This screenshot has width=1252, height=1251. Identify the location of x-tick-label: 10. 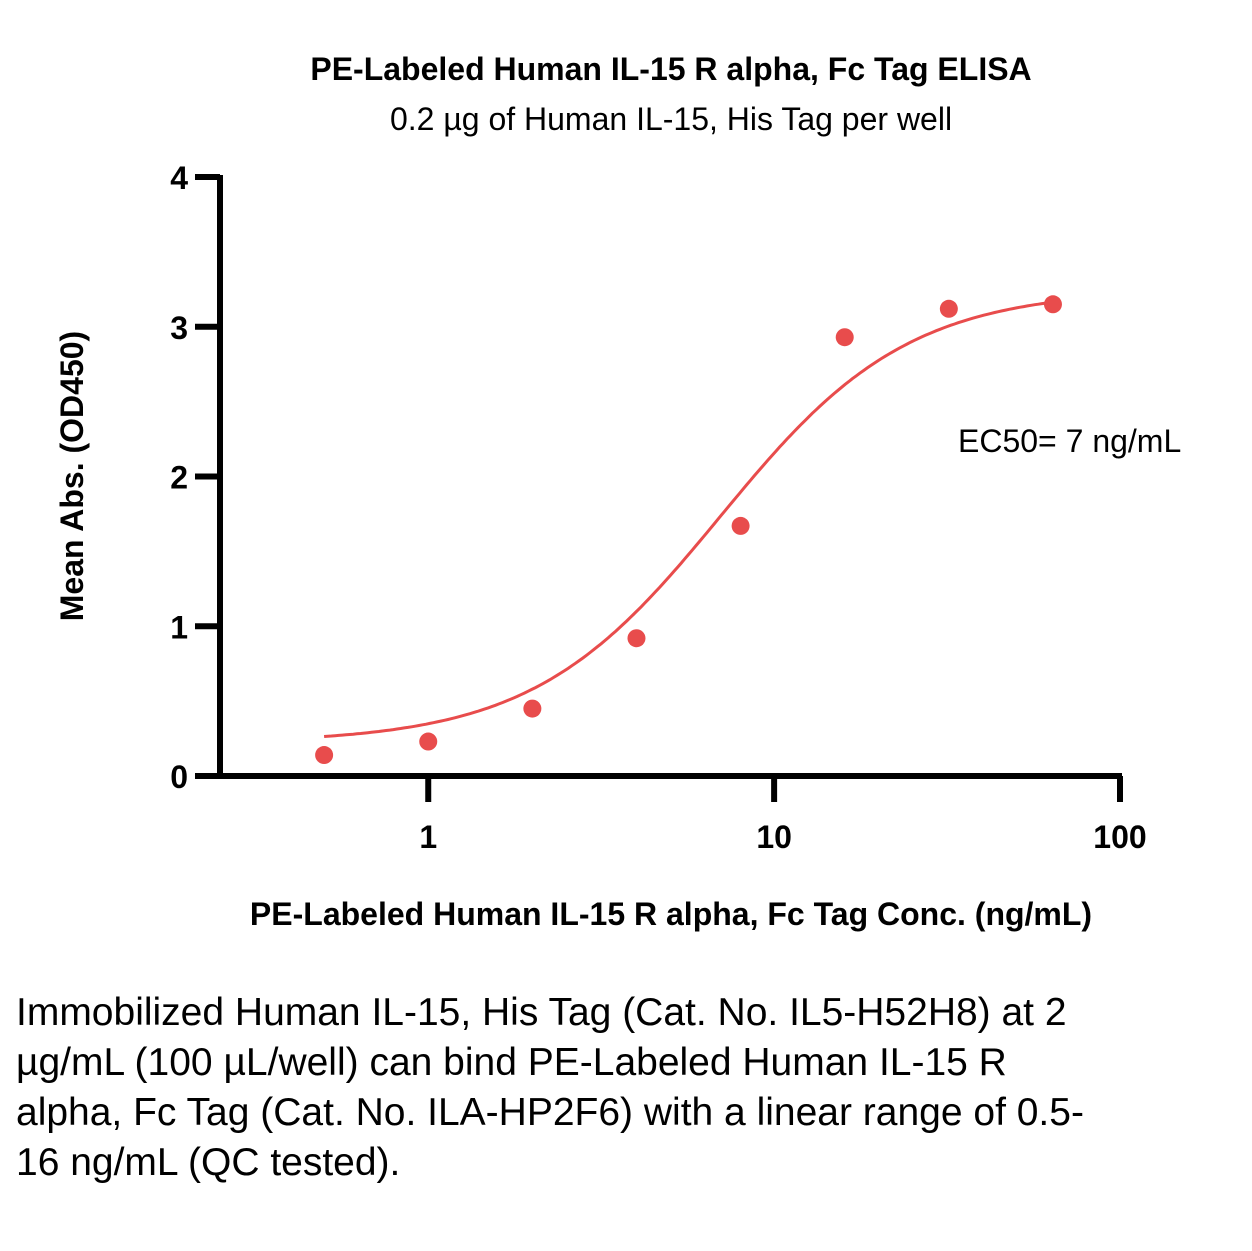
(774, 837).